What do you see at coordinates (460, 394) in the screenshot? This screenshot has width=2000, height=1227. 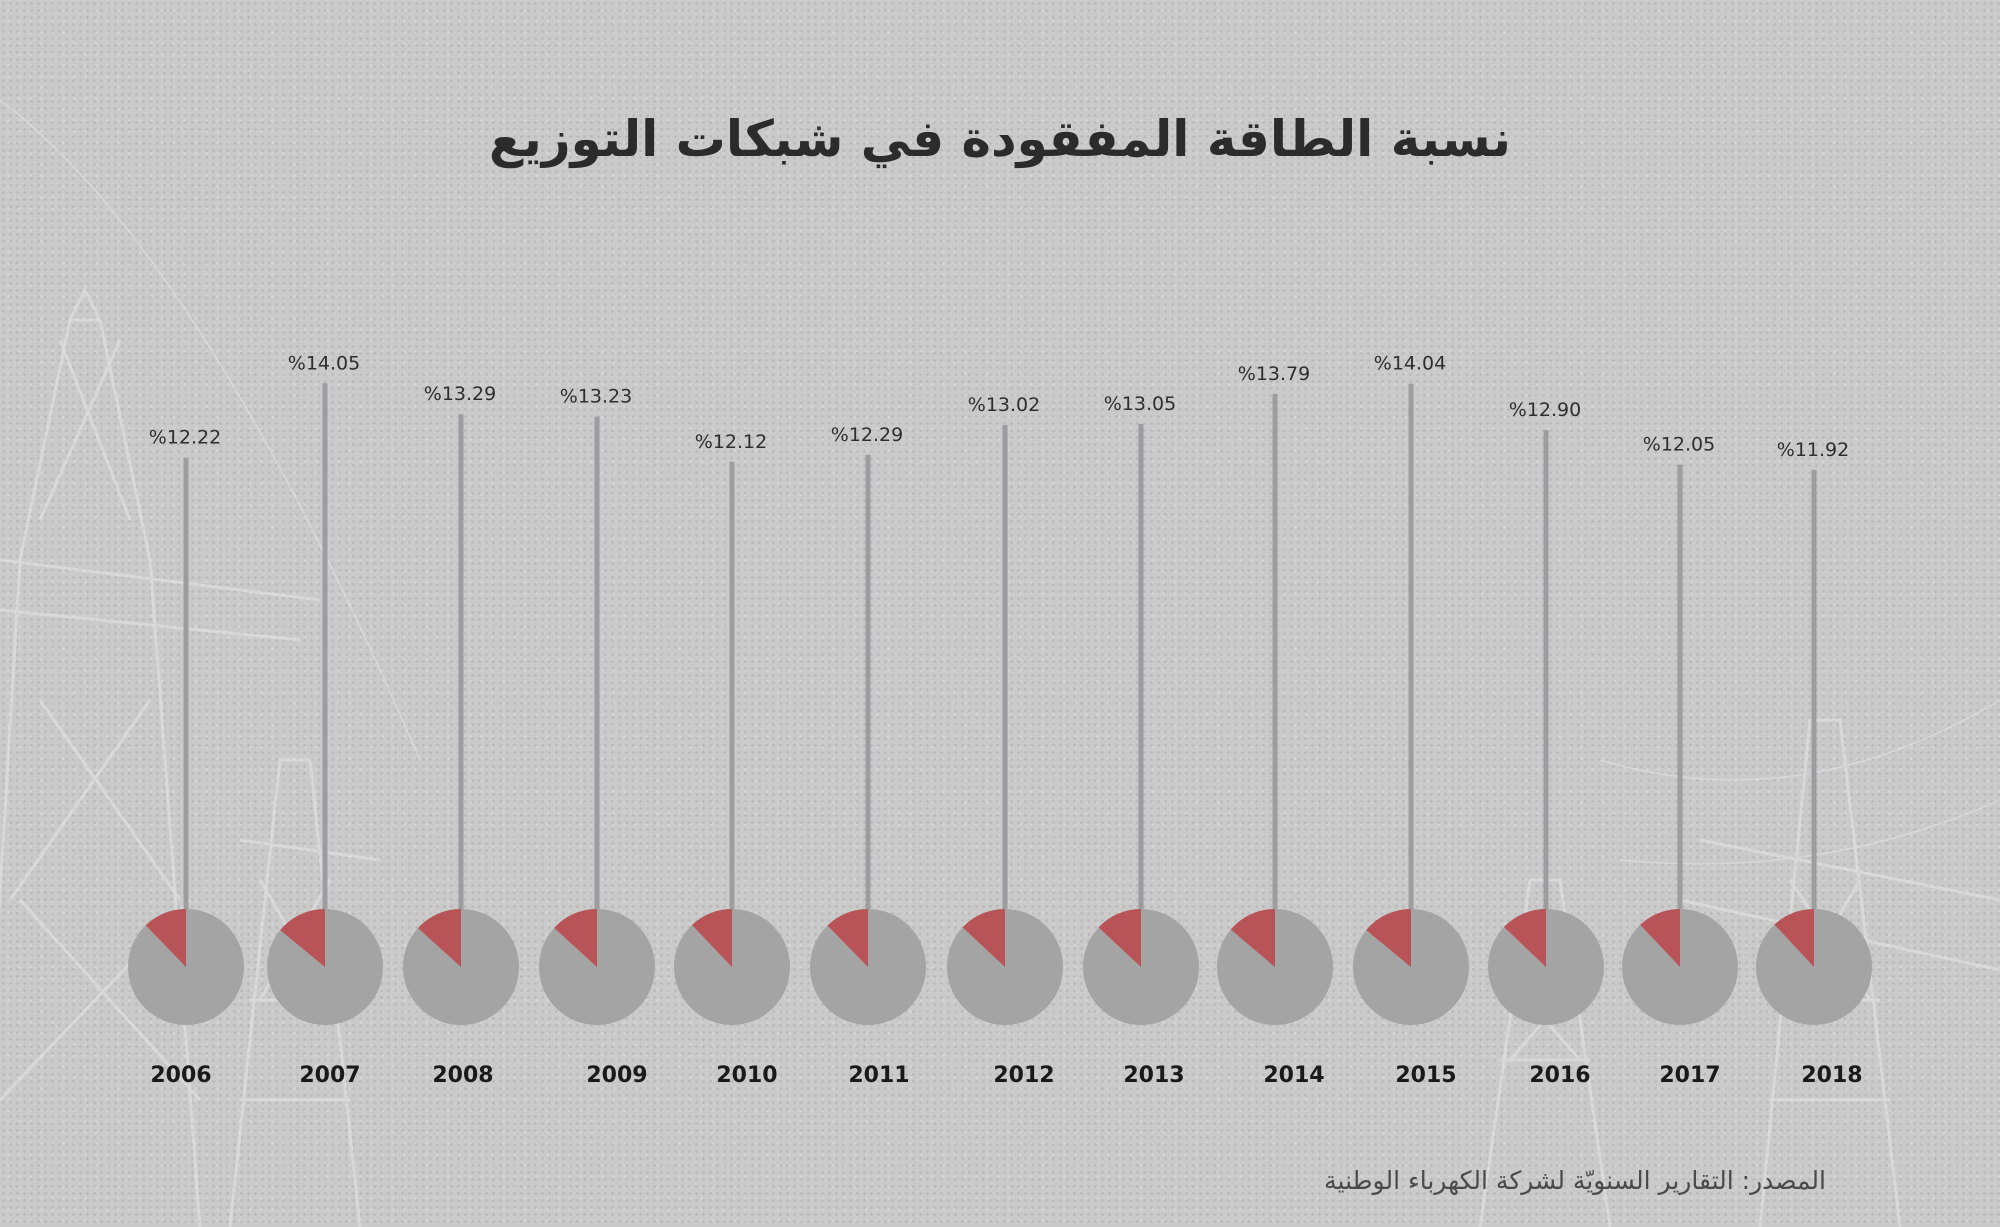 I see `value-label-2008: %13.29` at bounding box center [460, 394].